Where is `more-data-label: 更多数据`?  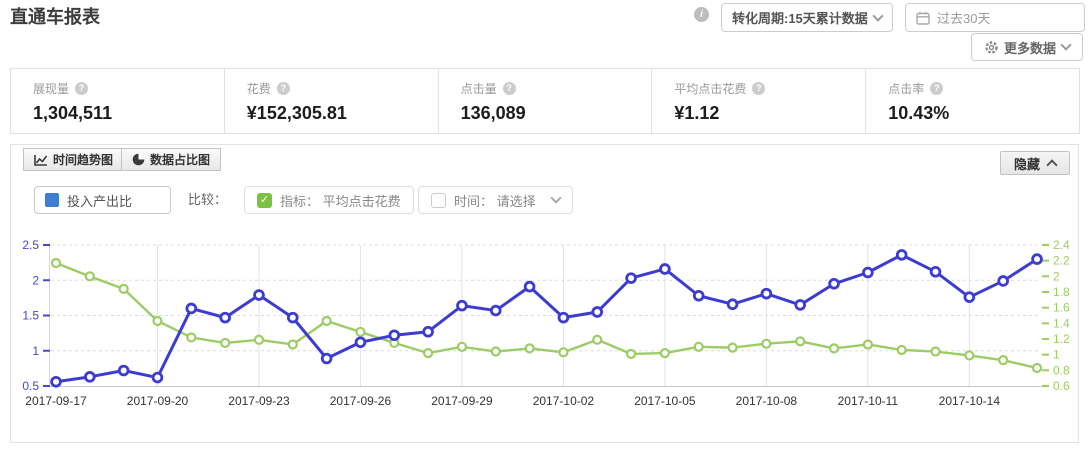 more-data-label: 更多数据 is located at coordinates (1029, 48).